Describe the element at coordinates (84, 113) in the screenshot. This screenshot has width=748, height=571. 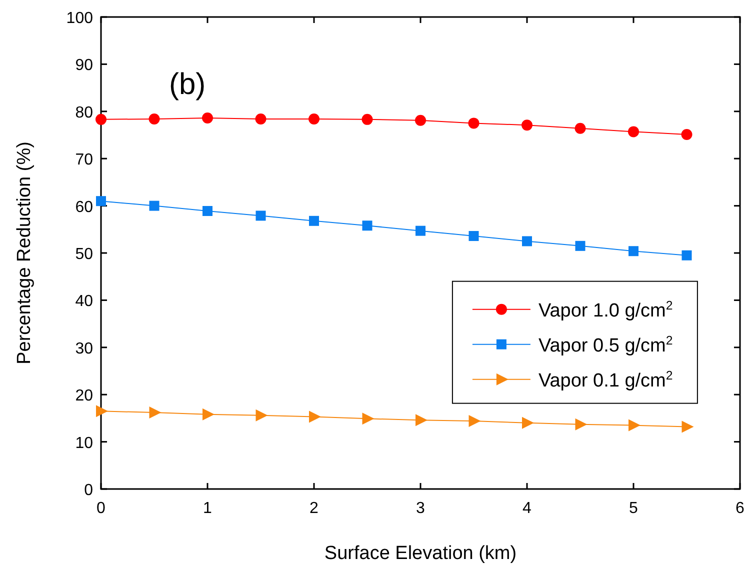
I see `y-tick-label: 80` at that location.